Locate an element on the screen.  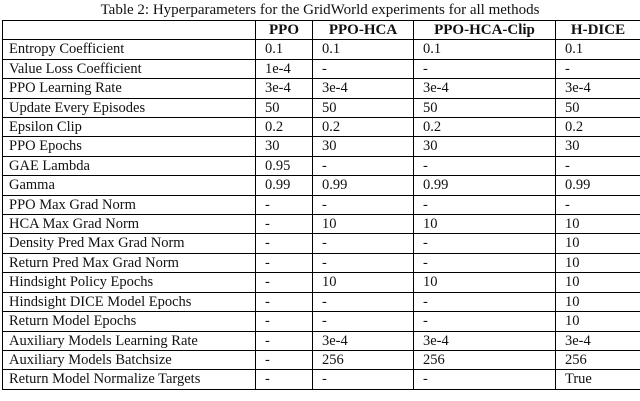
value-cell-h-dice: 0.2 is located at coordinates (597, 127).